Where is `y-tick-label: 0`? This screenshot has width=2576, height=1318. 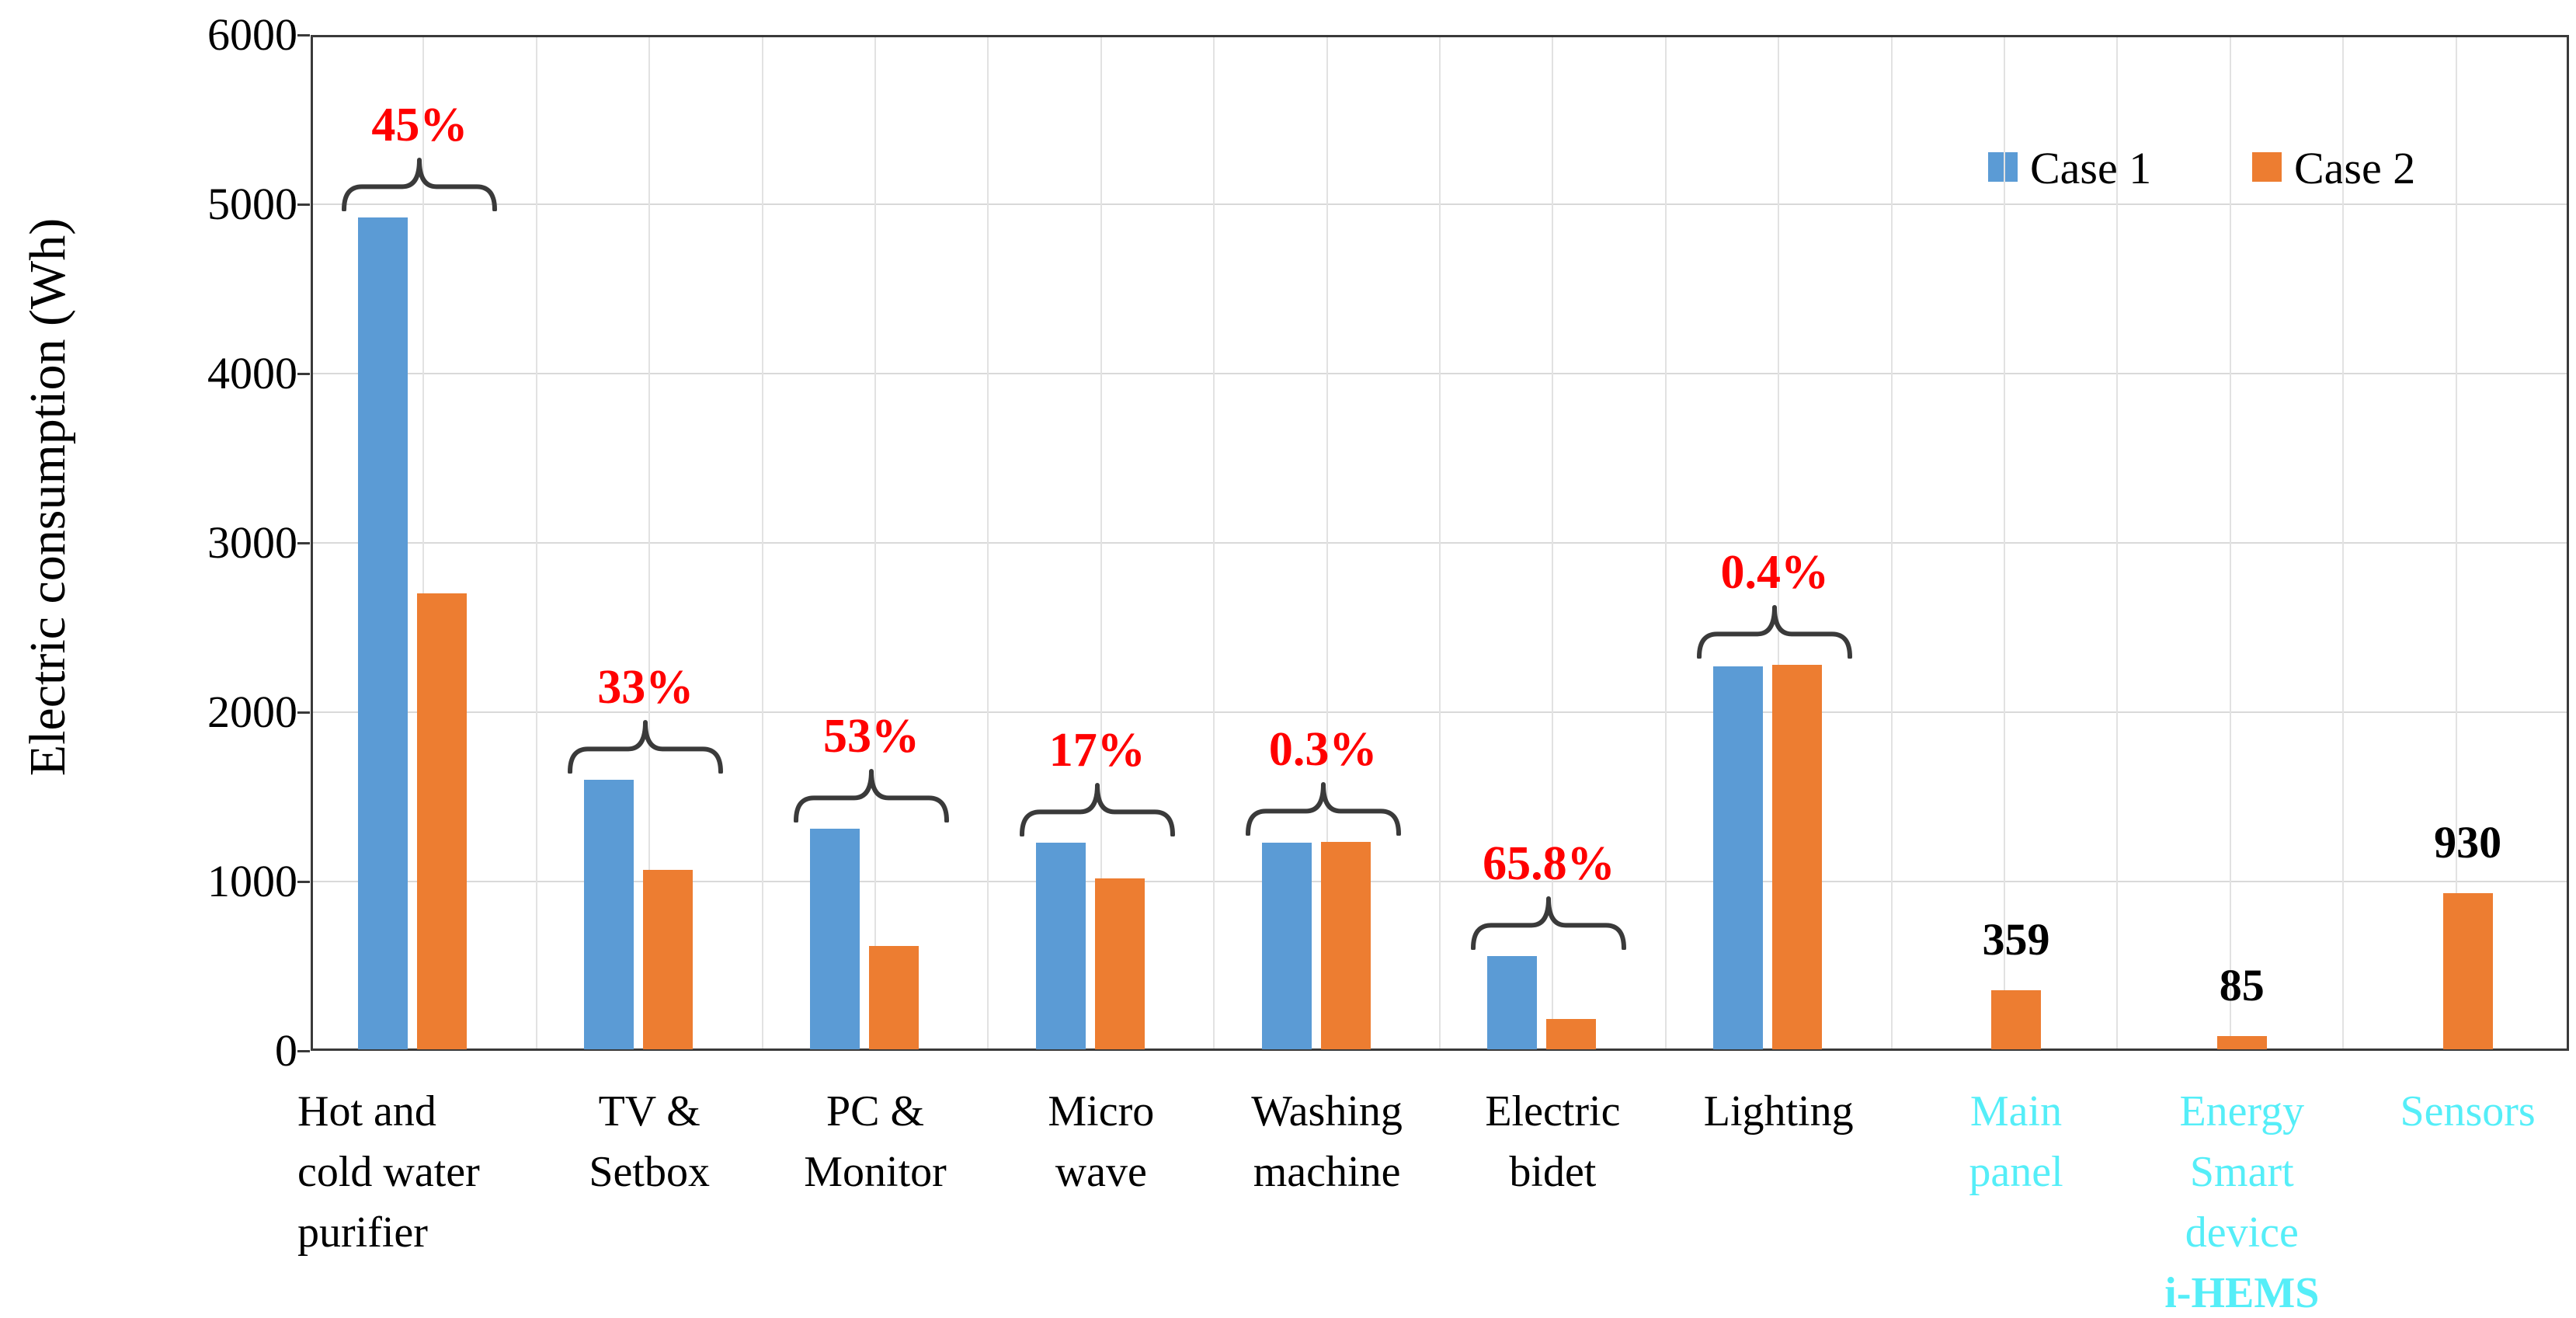 y-tick-label: 0 is located at coordinates (286, 1050).